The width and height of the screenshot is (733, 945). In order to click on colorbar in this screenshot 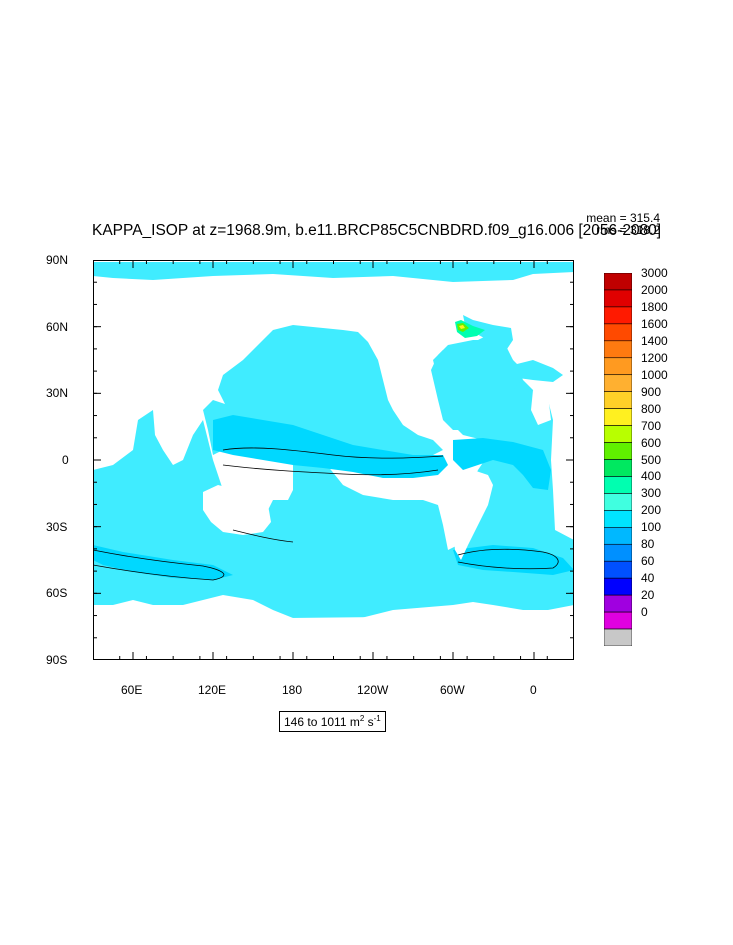, I will do `click(618, 459)`.